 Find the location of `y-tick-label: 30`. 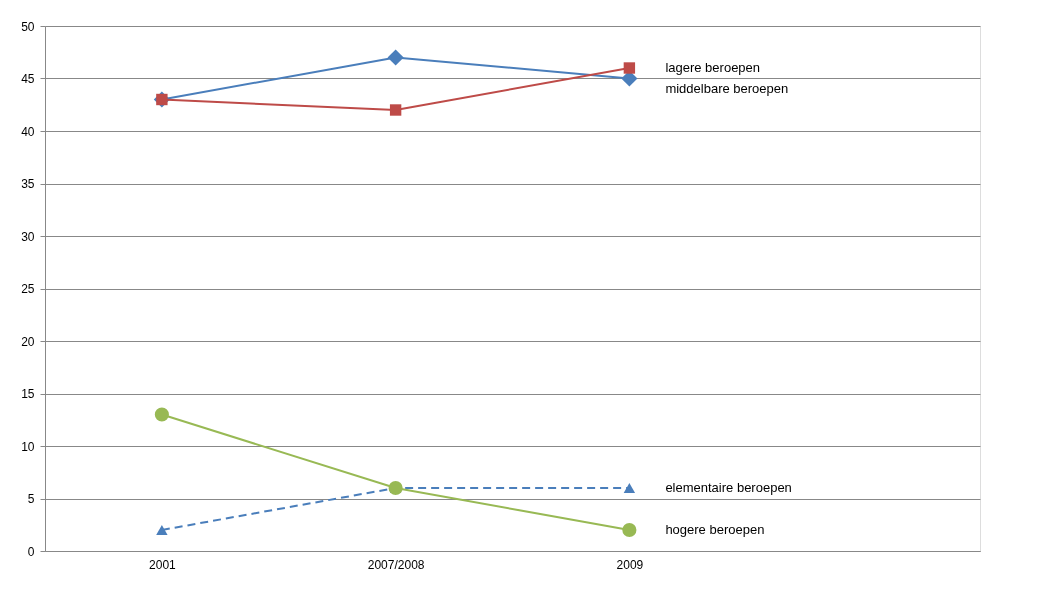

y-tick-label: 30 is located at coordinates (28, 236).